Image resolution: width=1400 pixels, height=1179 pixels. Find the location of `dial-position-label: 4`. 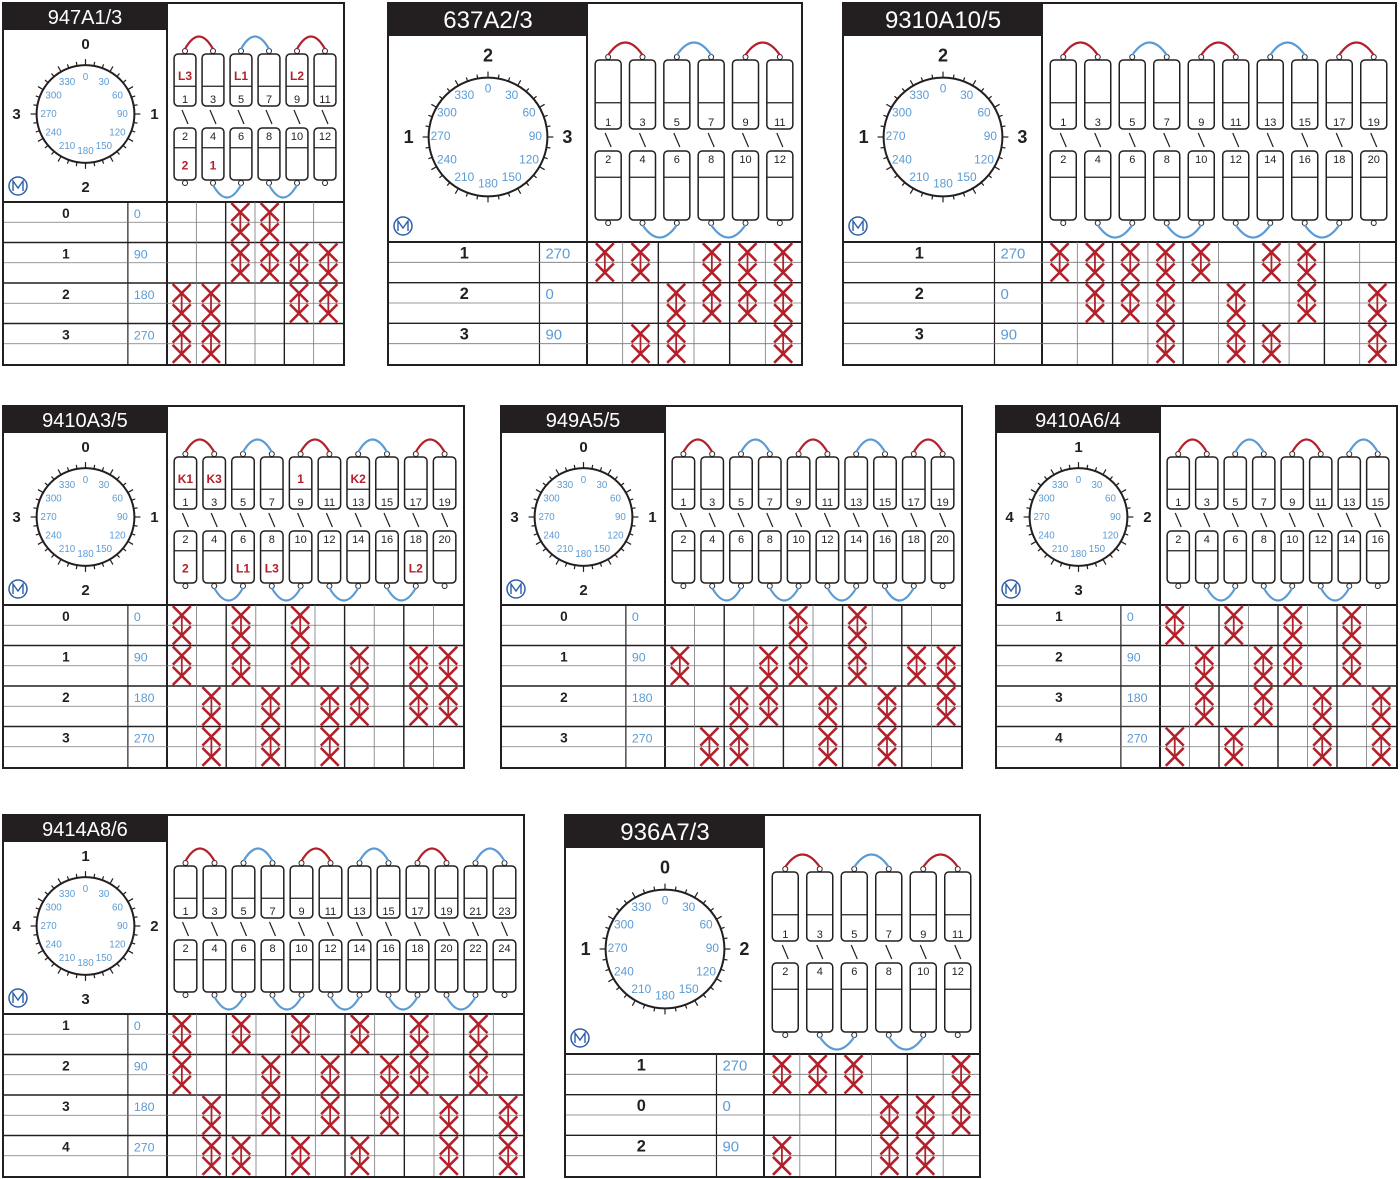

dial-position-label: 4 is located at coordinates (16, 926).